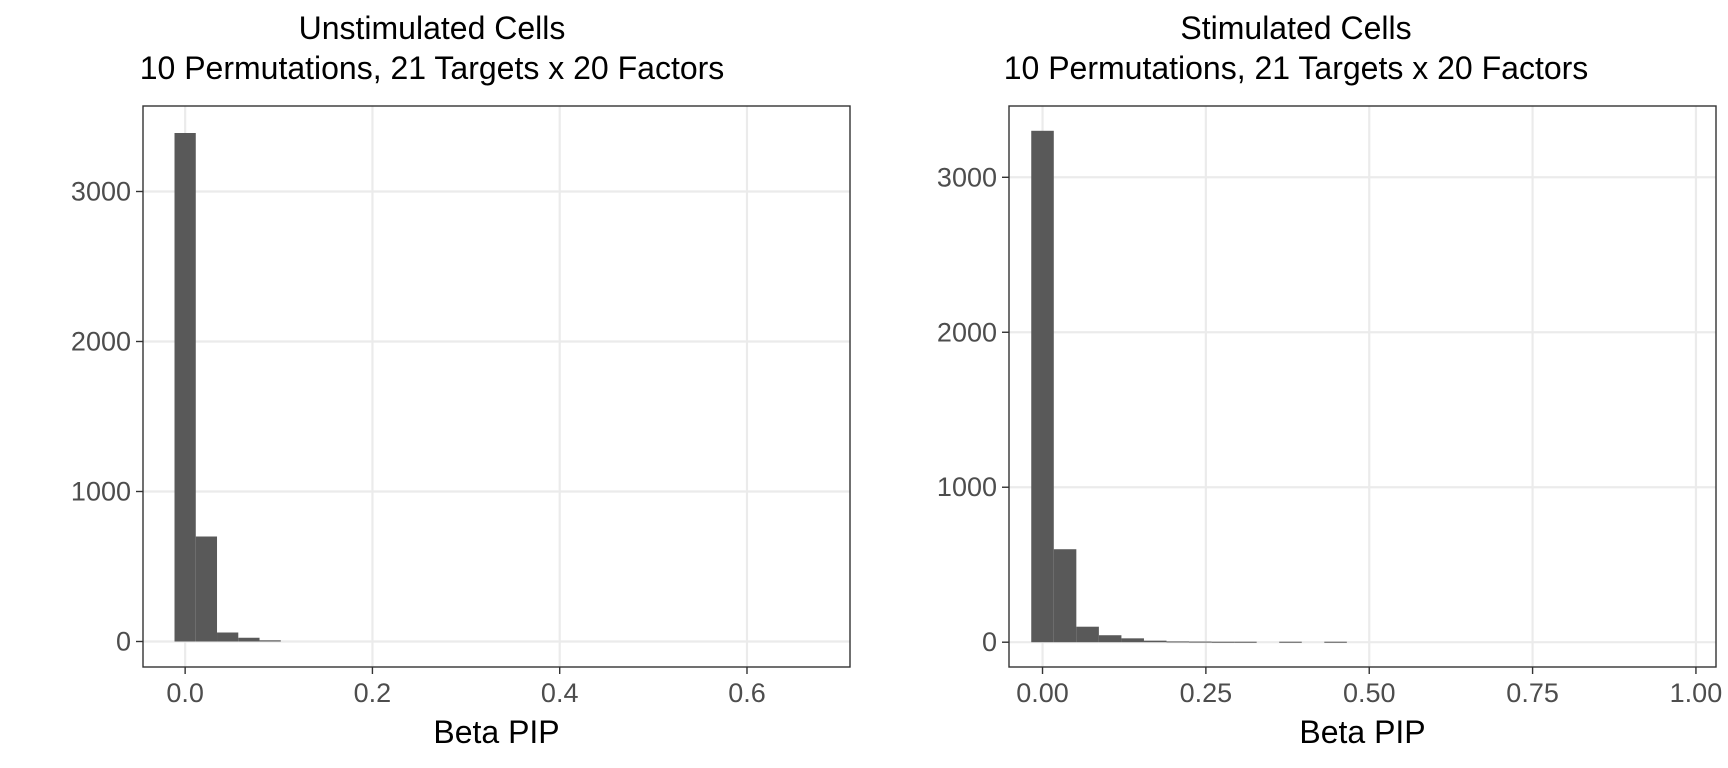 The height and width of the screenshot is (768, 1728). Describe the element at coordinates (1296, 28) in the screenshot. I see `panel-title: Stimulated Cells` at that location.